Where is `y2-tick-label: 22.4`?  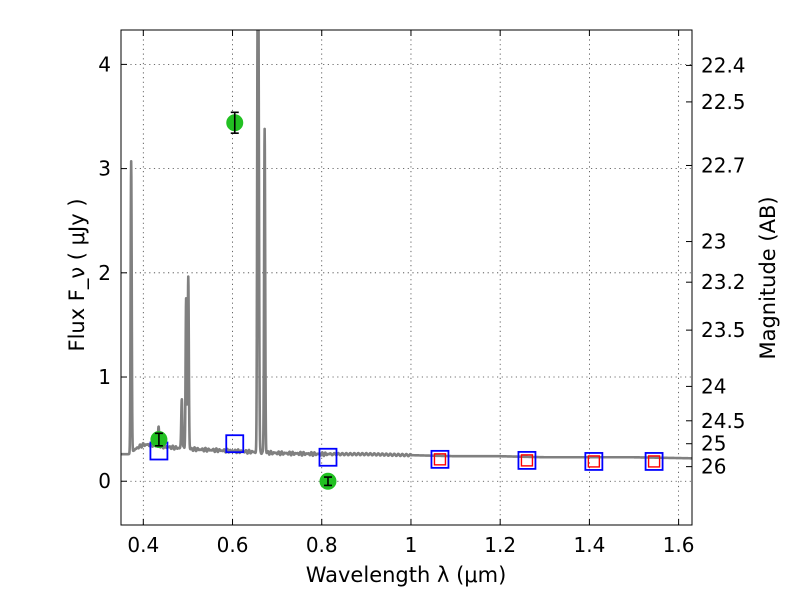
y2-tick-label: 22.4 is located at coordinates (723, 65).